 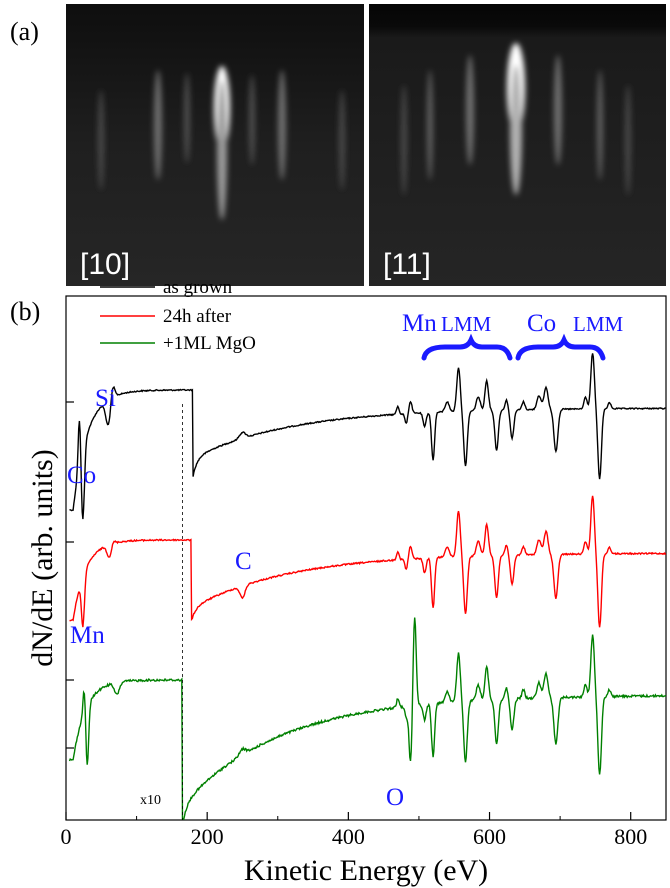 What do you see at coordinates (42, 557) in the screenshot?
I see `y-axis-title: dN/dE (arb. units)` at bounding box center [42, 557].